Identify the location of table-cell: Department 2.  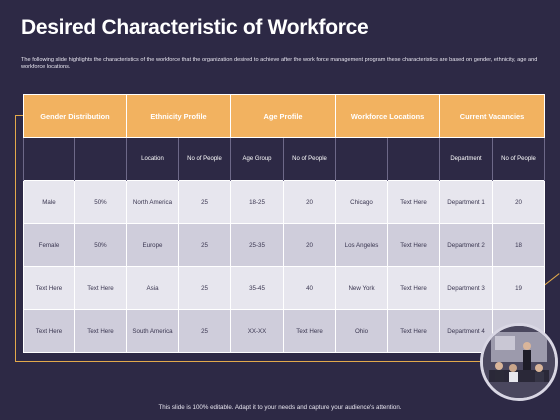
(466, 245).